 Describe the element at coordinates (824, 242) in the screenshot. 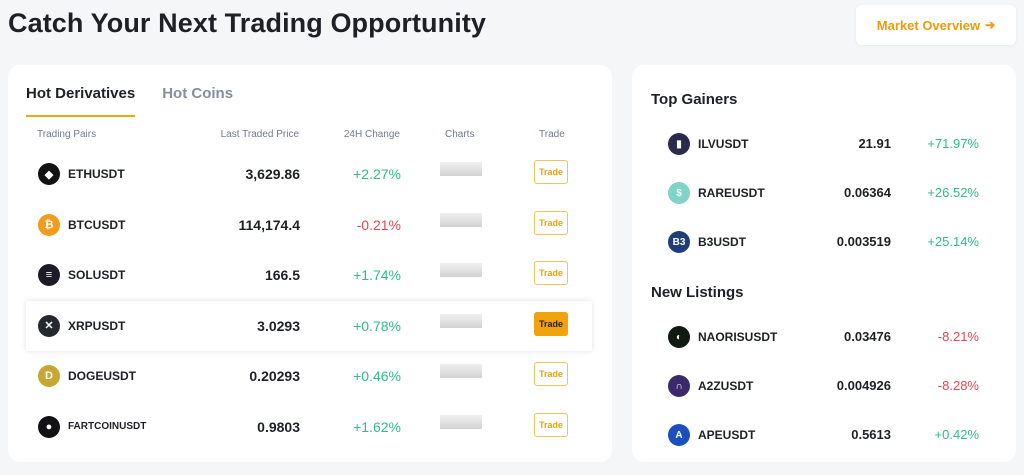

I see `gainer-row: B3 B3USDT 0.003519 +25.14%` at that location.